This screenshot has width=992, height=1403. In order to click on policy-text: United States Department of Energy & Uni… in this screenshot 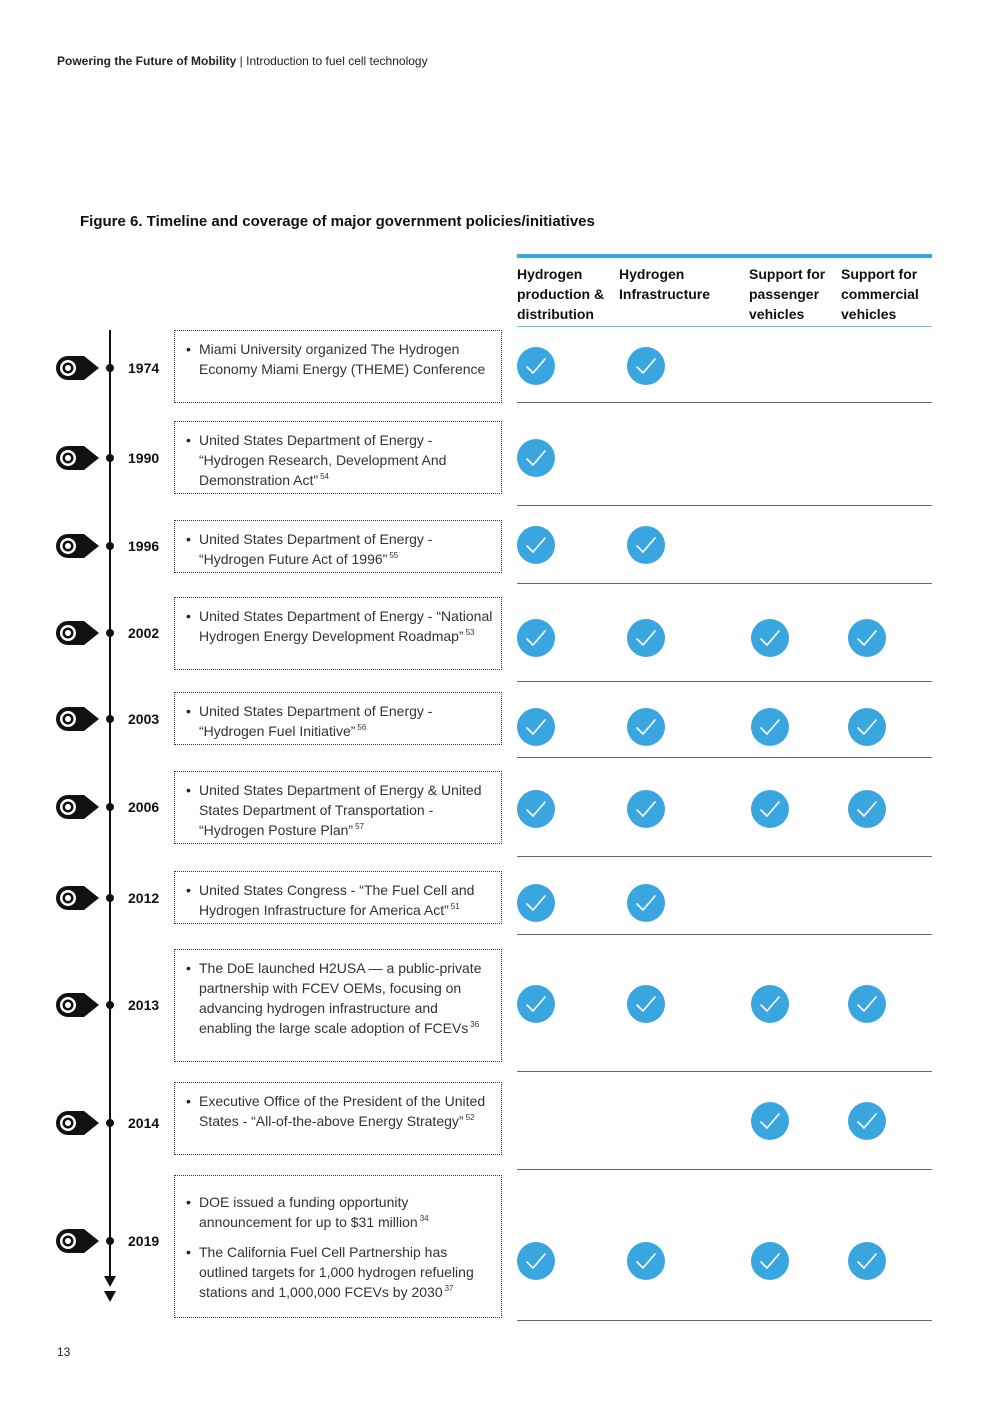, I will do `click(340, 810)`.